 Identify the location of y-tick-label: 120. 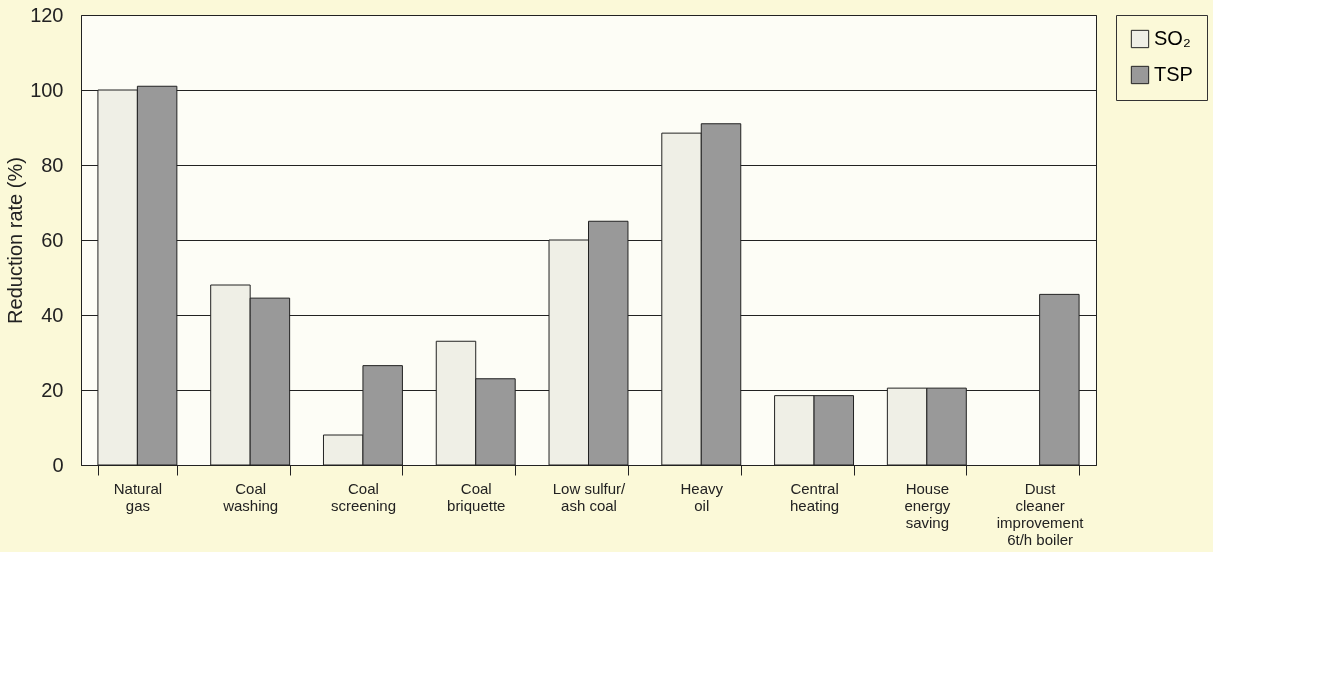
(47, 14).